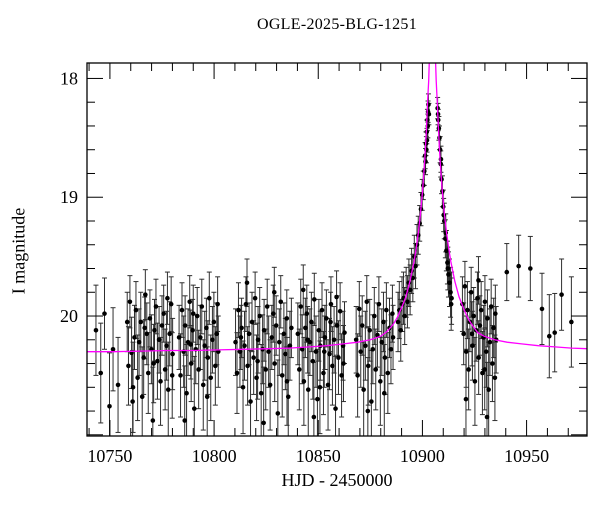 The width and height of the screenshot is (600, 512). I want to click on svg-text: 19, so click(69, 197).